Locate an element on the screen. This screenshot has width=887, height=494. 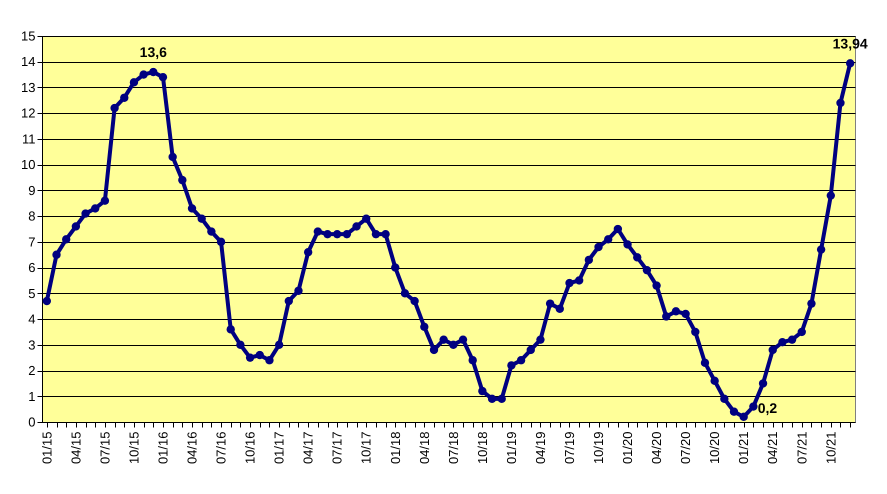
x-tick-label: 01/15 is located at coordinates (46, 448).